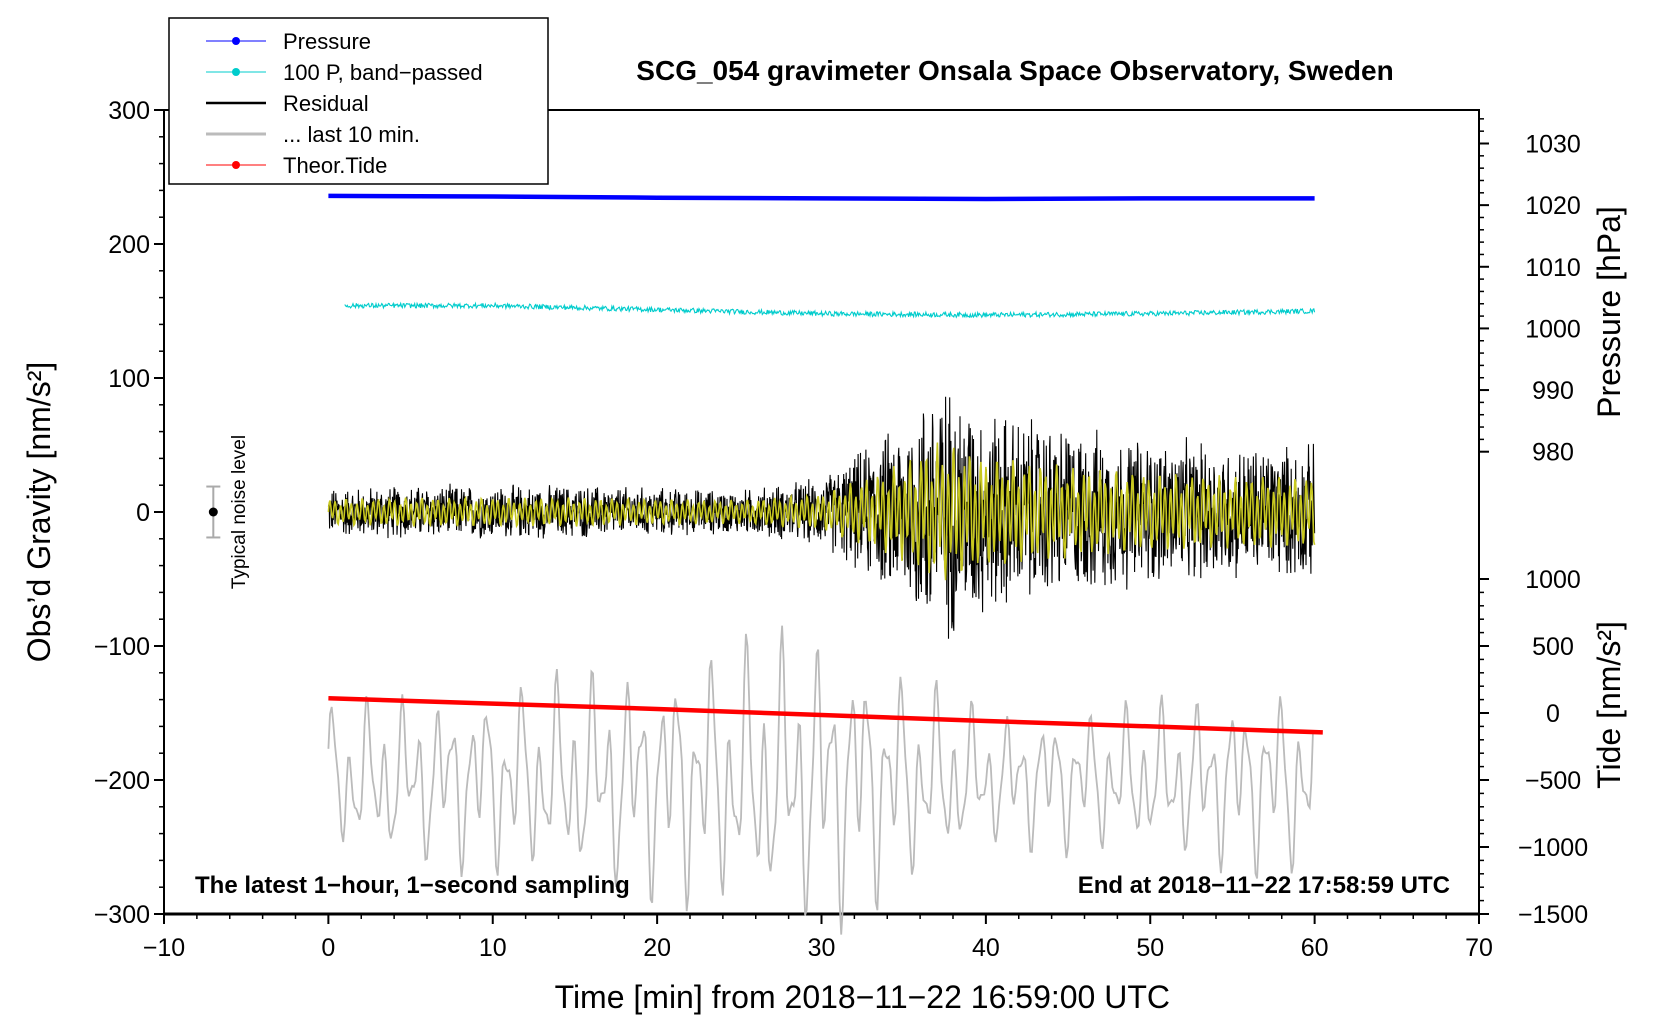 The image size is (1660, 1020). What do you see at coordinates (1479, 948) in the screenshot?
I see `x-tick-label: 70` at bounding box center [1479, 948].